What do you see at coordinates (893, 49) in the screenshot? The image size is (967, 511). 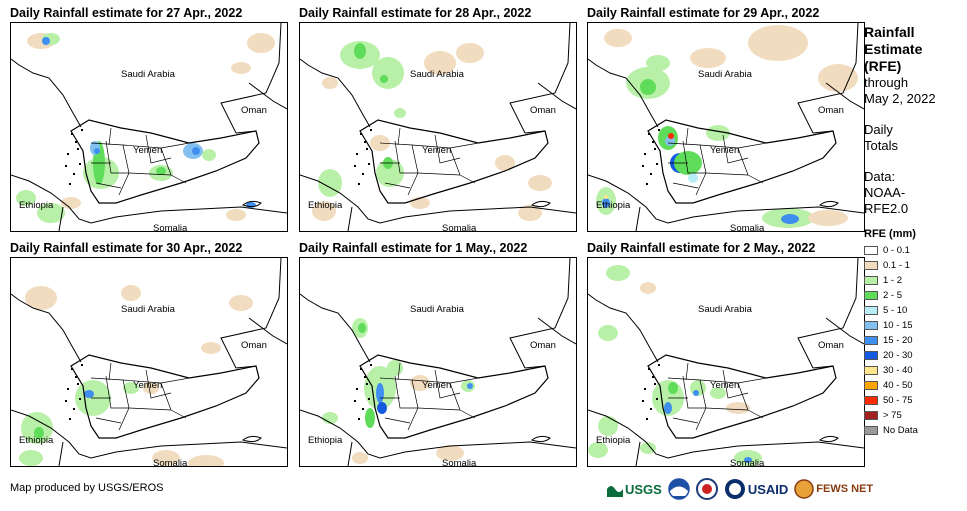 I see `title-estimate: Estimate` at bounding box center [893, 49].